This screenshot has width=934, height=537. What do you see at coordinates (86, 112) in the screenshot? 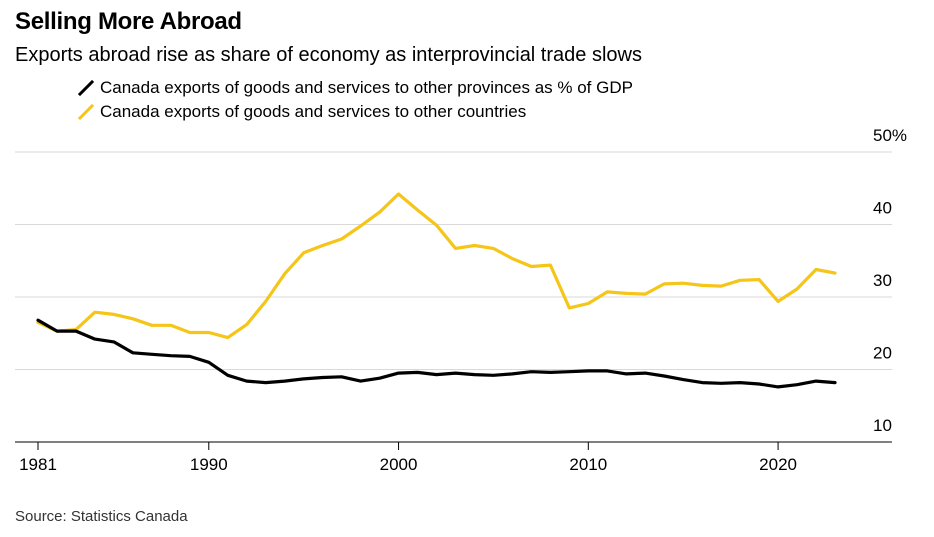
I see `legend-swatch-countries` at bounding box center [86, 112].